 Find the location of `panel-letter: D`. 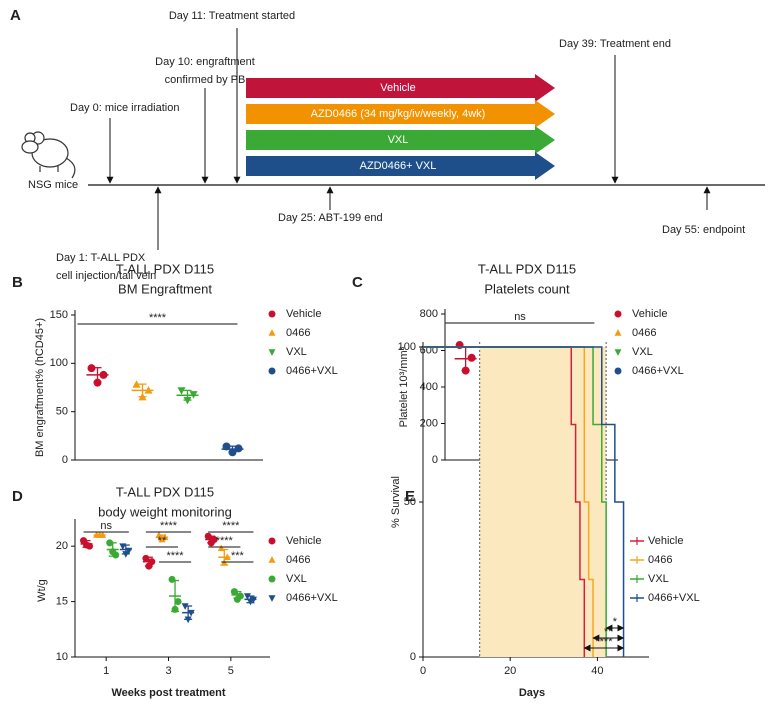

panel-letter: D is located at coordinates (17, 496).